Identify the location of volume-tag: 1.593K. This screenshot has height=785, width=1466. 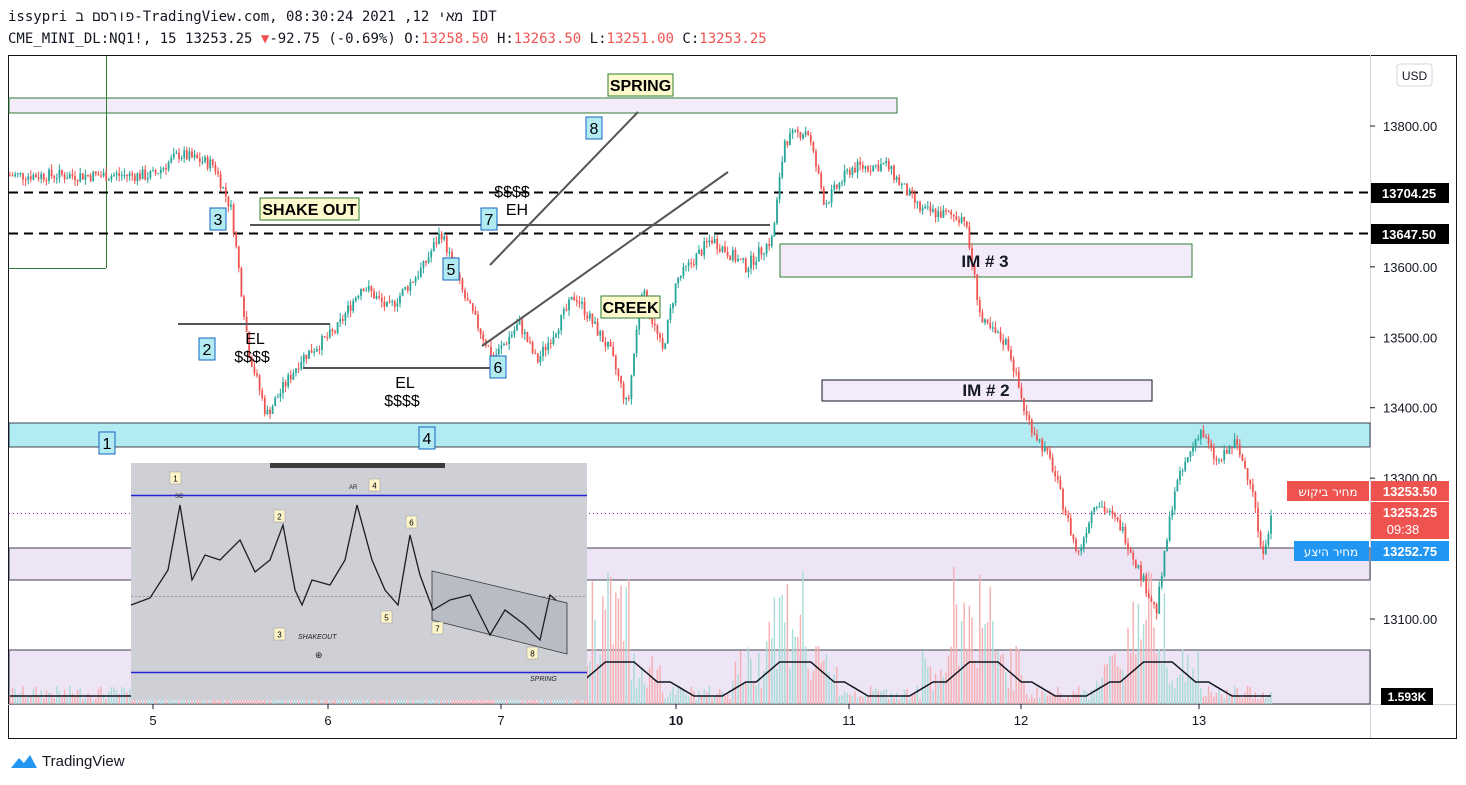
(1407, 696).